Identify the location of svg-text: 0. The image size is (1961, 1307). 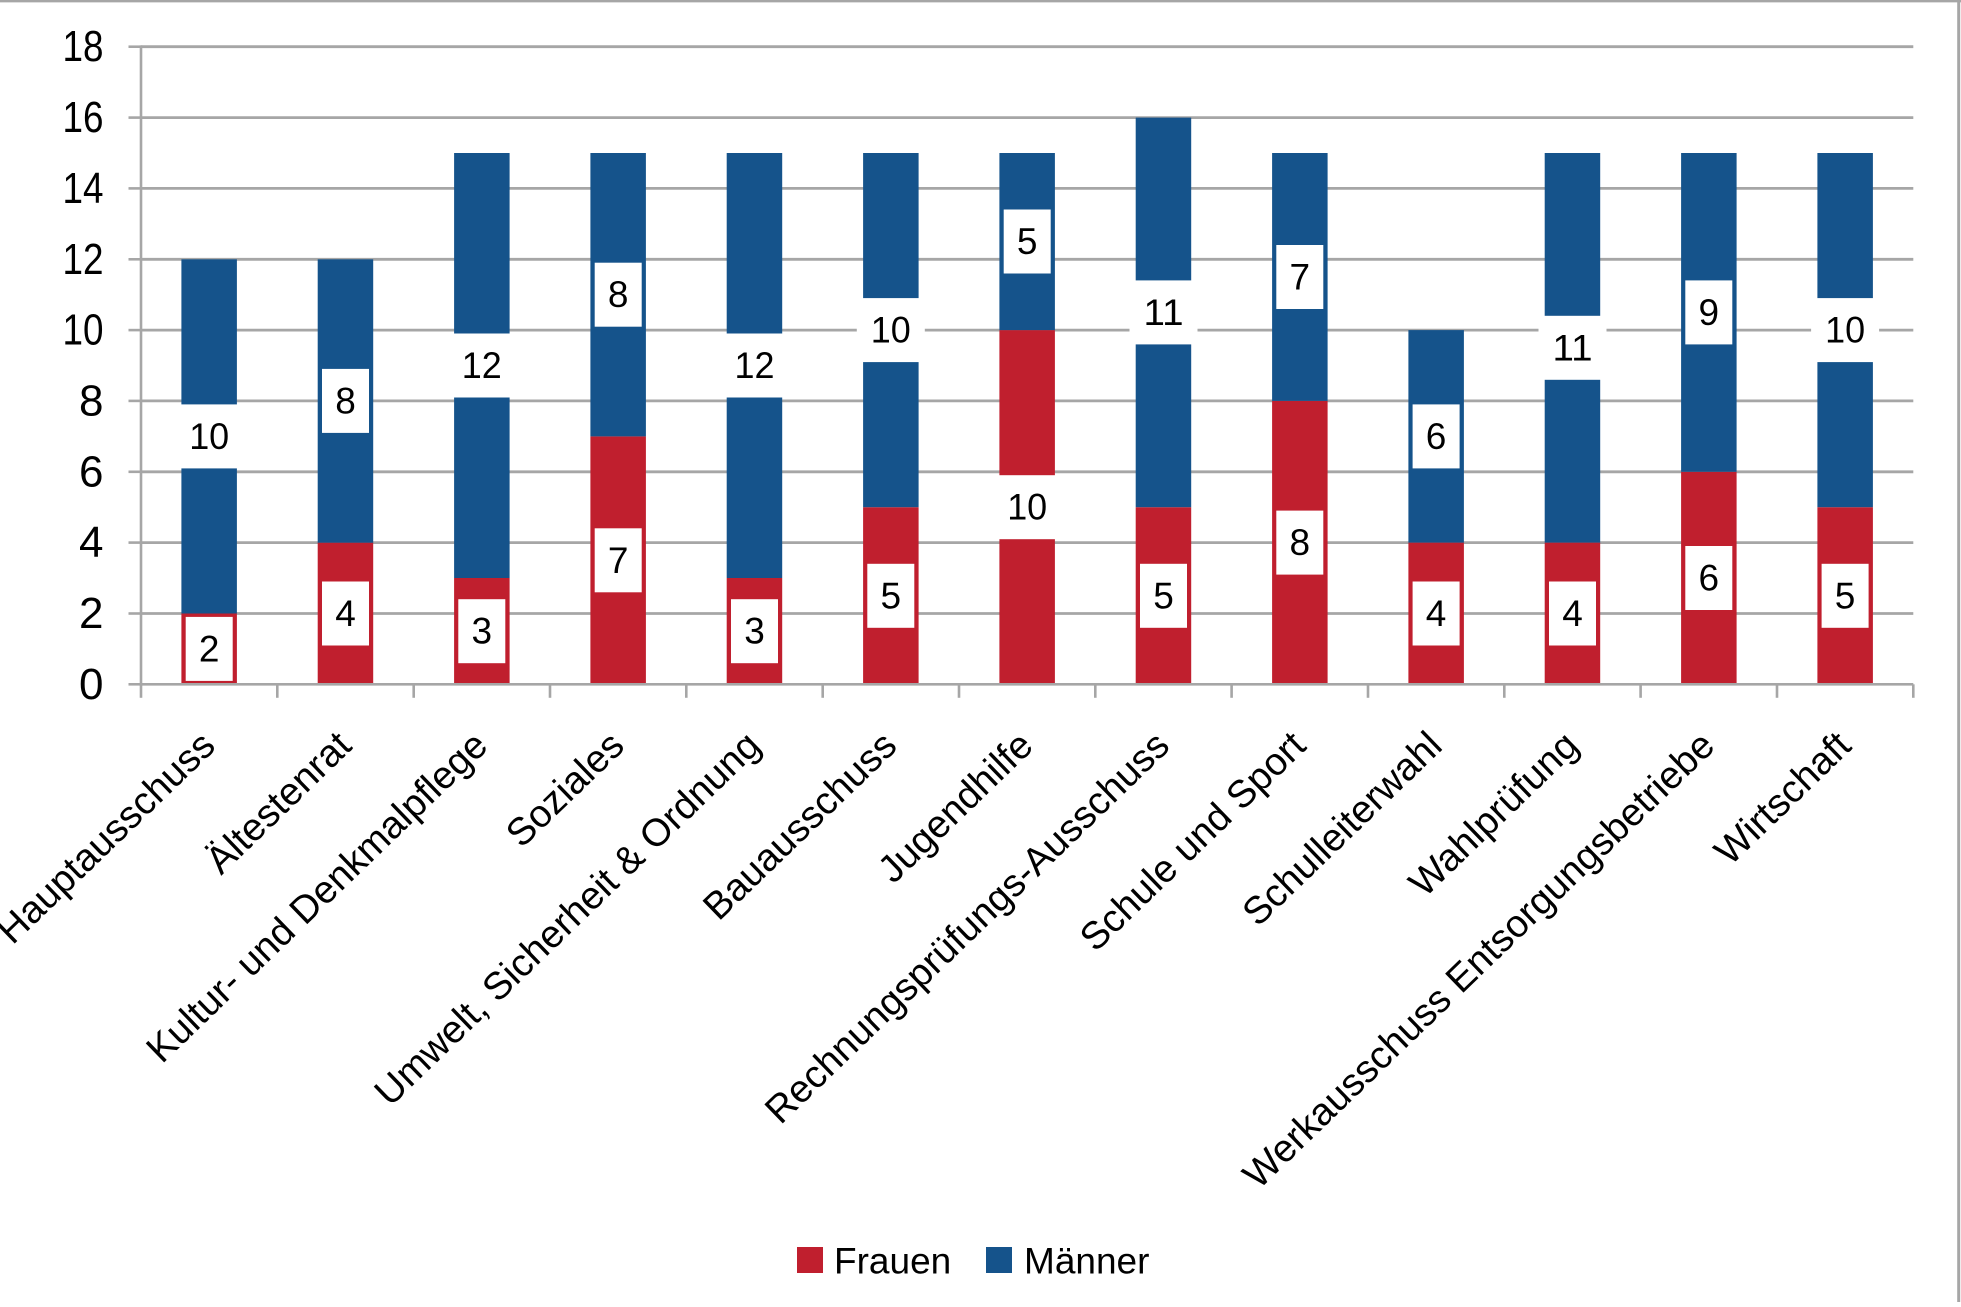
(91, 684).